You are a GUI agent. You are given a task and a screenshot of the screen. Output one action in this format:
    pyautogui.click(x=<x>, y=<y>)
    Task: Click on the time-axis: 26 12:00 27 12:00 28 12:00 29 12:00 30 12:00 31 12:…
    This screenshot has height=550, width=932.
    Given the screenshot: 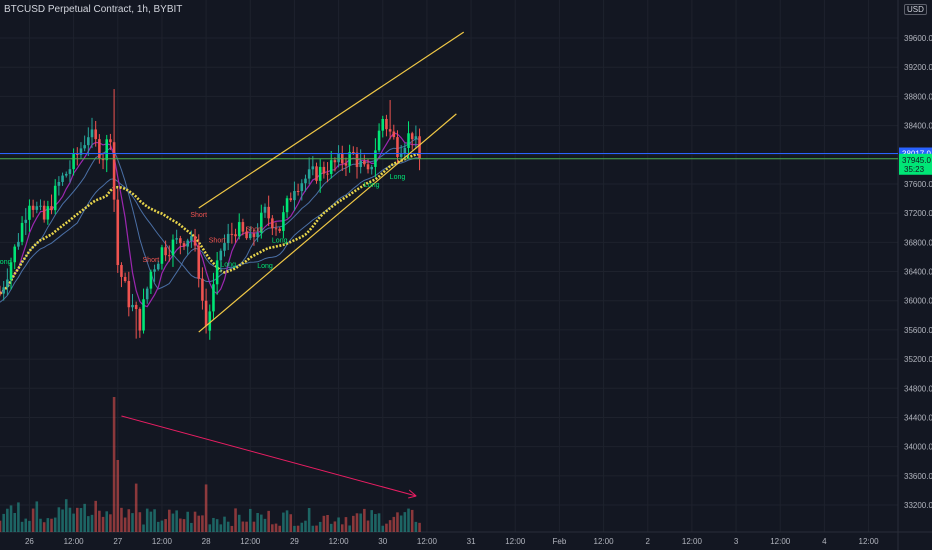 What is the action you would take?
    pyautogui.click(x=452, y=541)
    